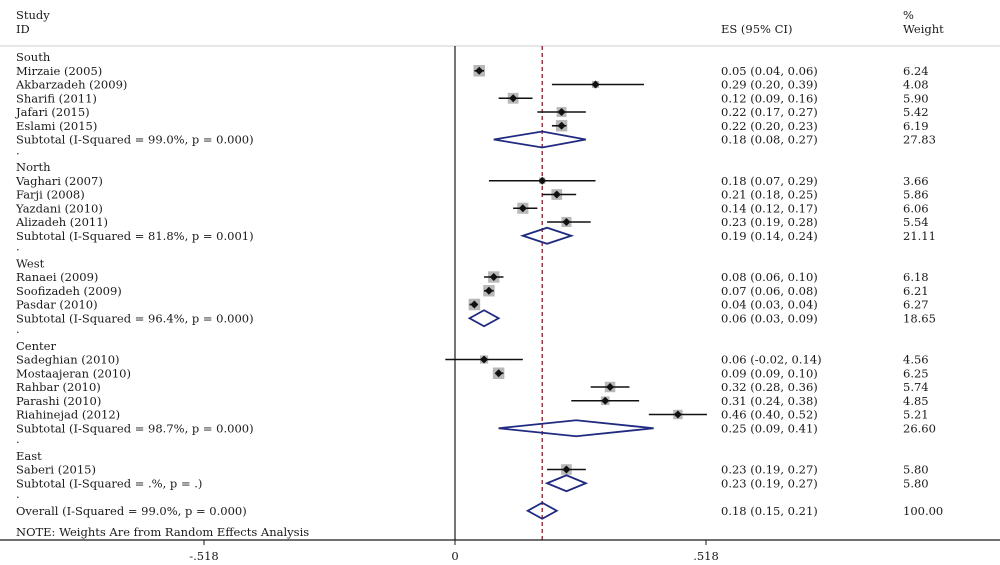 Image resolution: width=1000 pixels, height=565 pixels. Describe the element at coordinates (454, 556) in the screenshot. I see `x-tick-label: 0` at that location.